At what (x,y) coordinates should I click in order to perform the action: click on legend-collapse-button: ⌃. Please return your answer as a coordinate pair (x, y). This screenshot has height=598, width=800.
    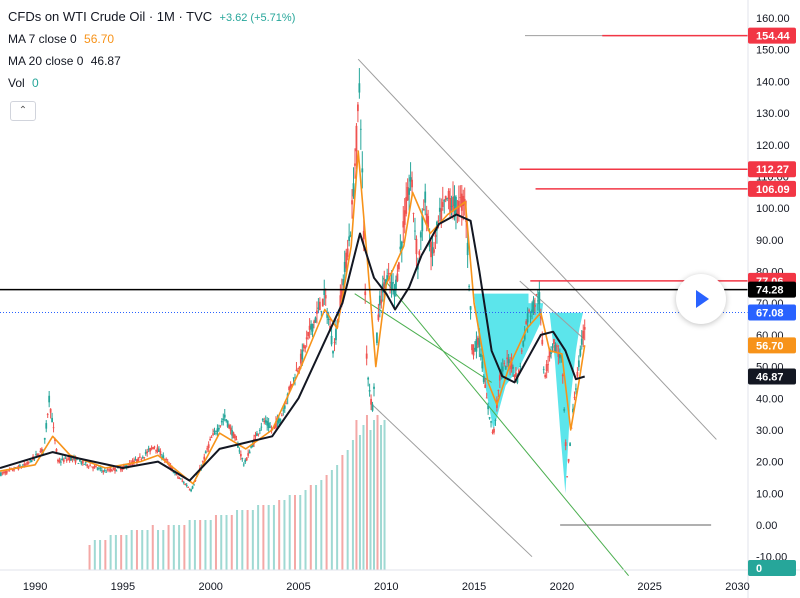
    Looking at the image, I should click on (23, 111).